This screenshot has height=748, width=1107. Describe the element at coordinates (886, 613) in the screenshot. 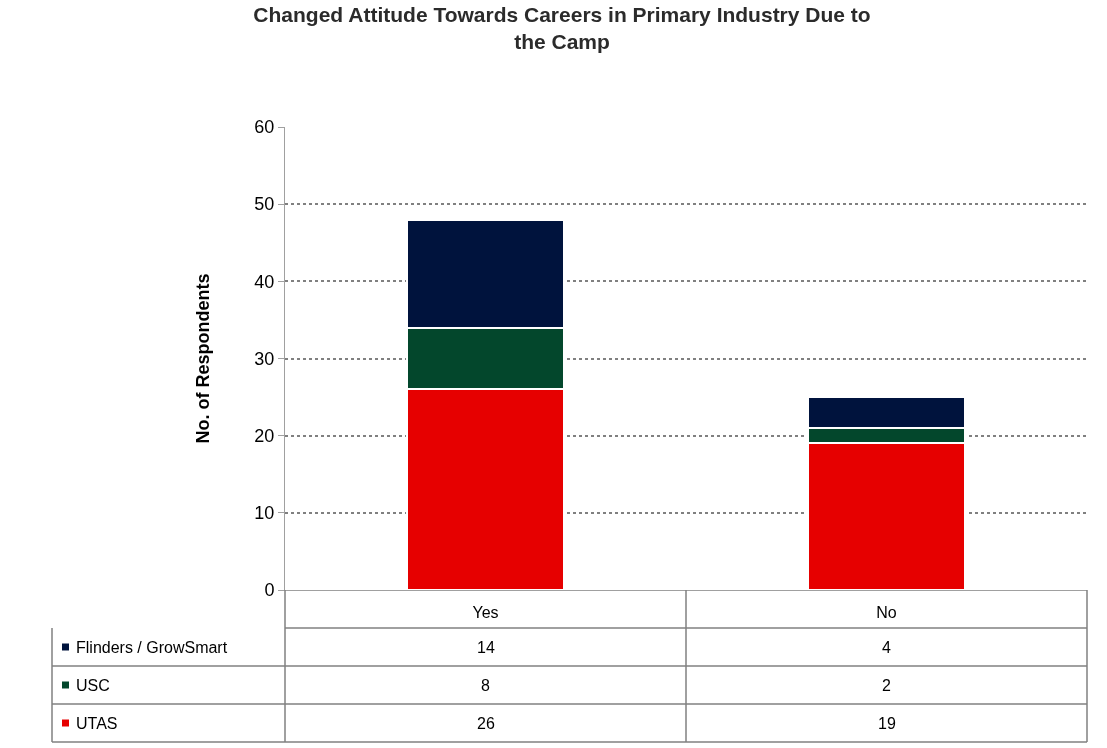

I see `x-tick-label: No` at that location.